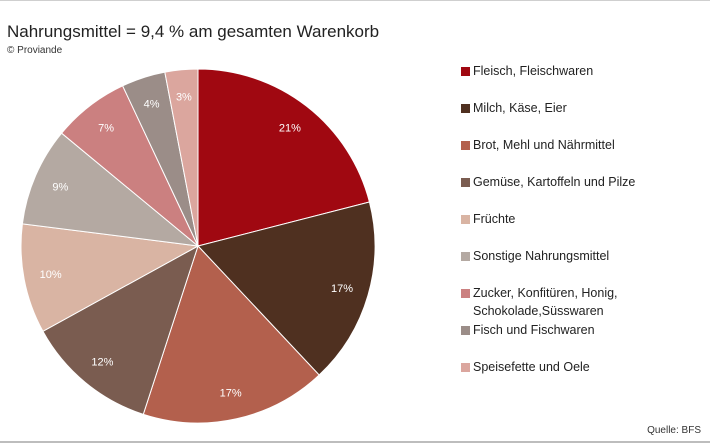 The height and width of the screenshot is (443, 710). Describe the element at coordinates (554, 182) in the screenshot. I see `legend-label: Gemüse, Kartoffeln und Pilze` at that location.